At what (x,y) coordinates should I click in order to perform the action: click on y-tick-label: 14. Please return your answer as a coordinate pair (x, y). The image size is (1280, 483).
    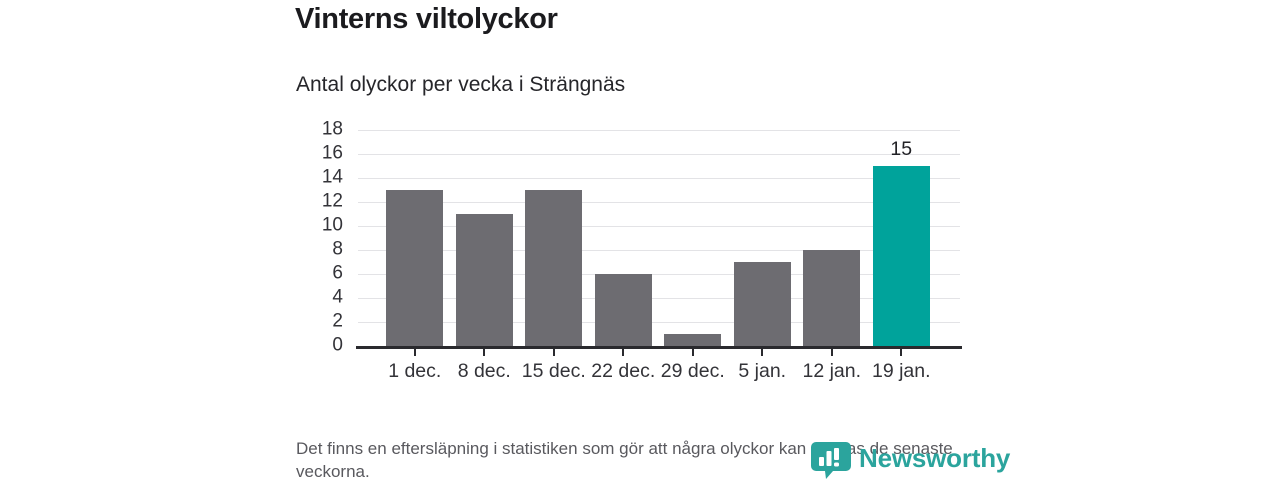
    Looking at the image, I should click on (332, 177).